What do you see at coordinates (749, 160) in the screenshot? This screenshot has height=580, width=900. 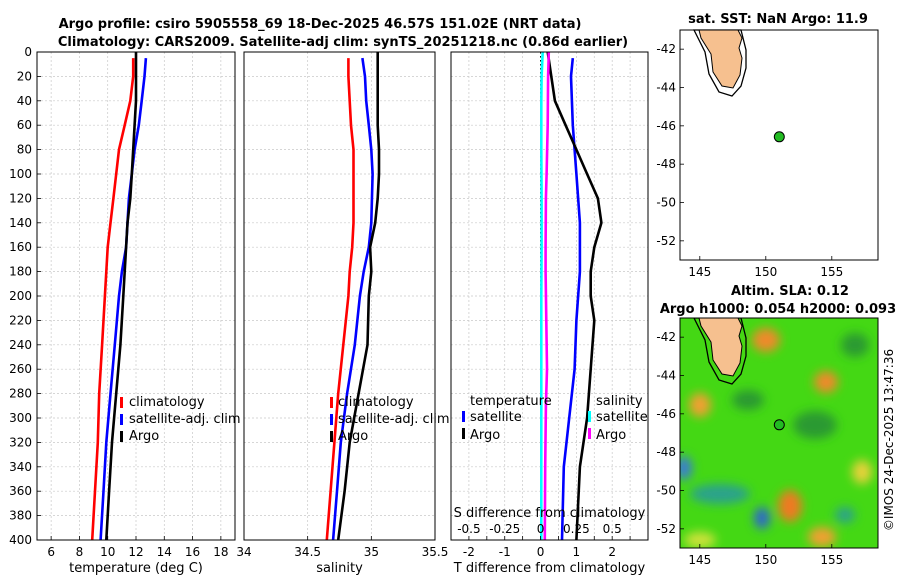 I see `sst-map-axes: 145 150 155 -42 -44 -46 -48 -50 -52` at bounding box center [749, 160].